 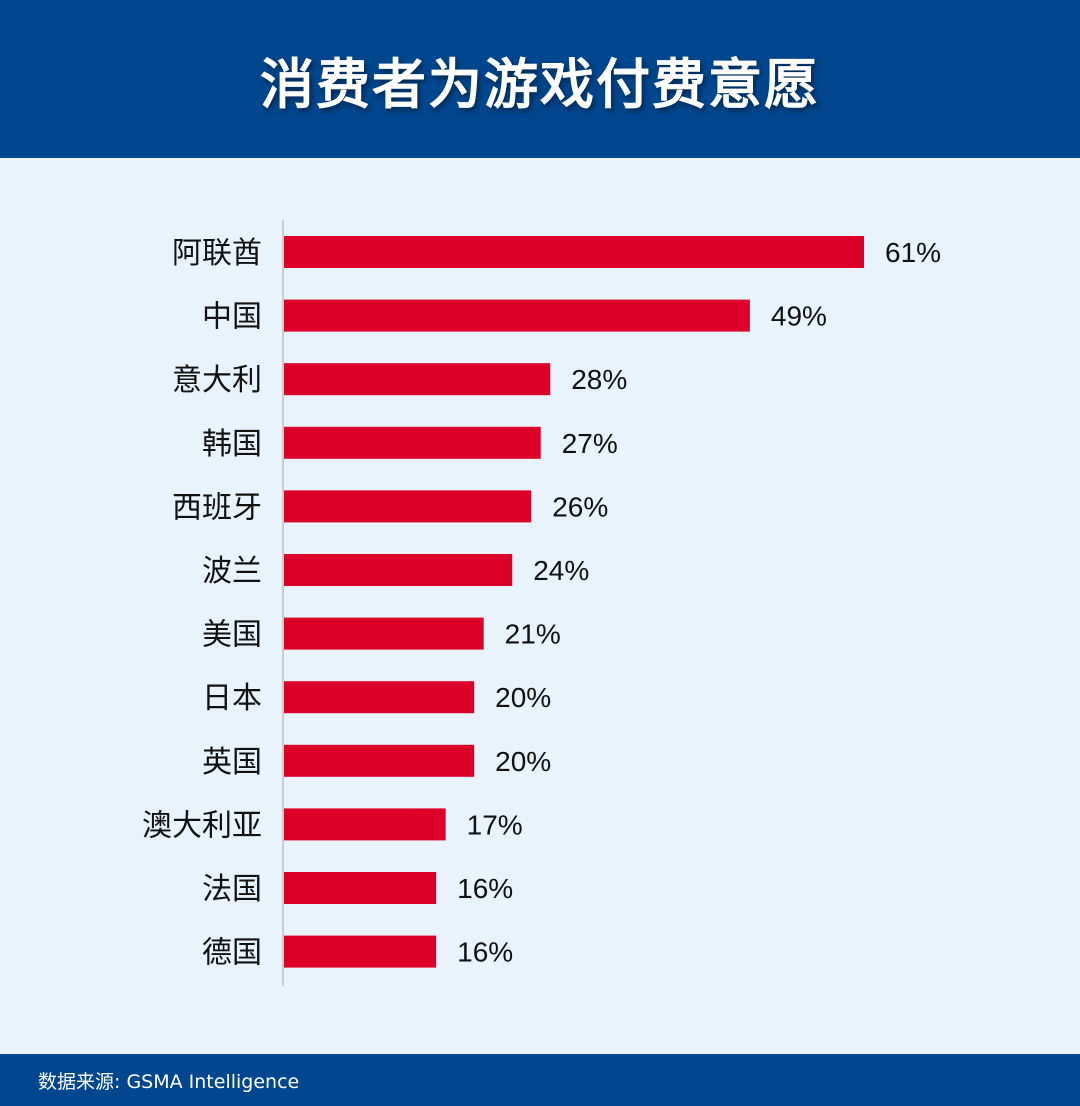 I want to click on category-label: 波兰, so click(x=232, y=571).